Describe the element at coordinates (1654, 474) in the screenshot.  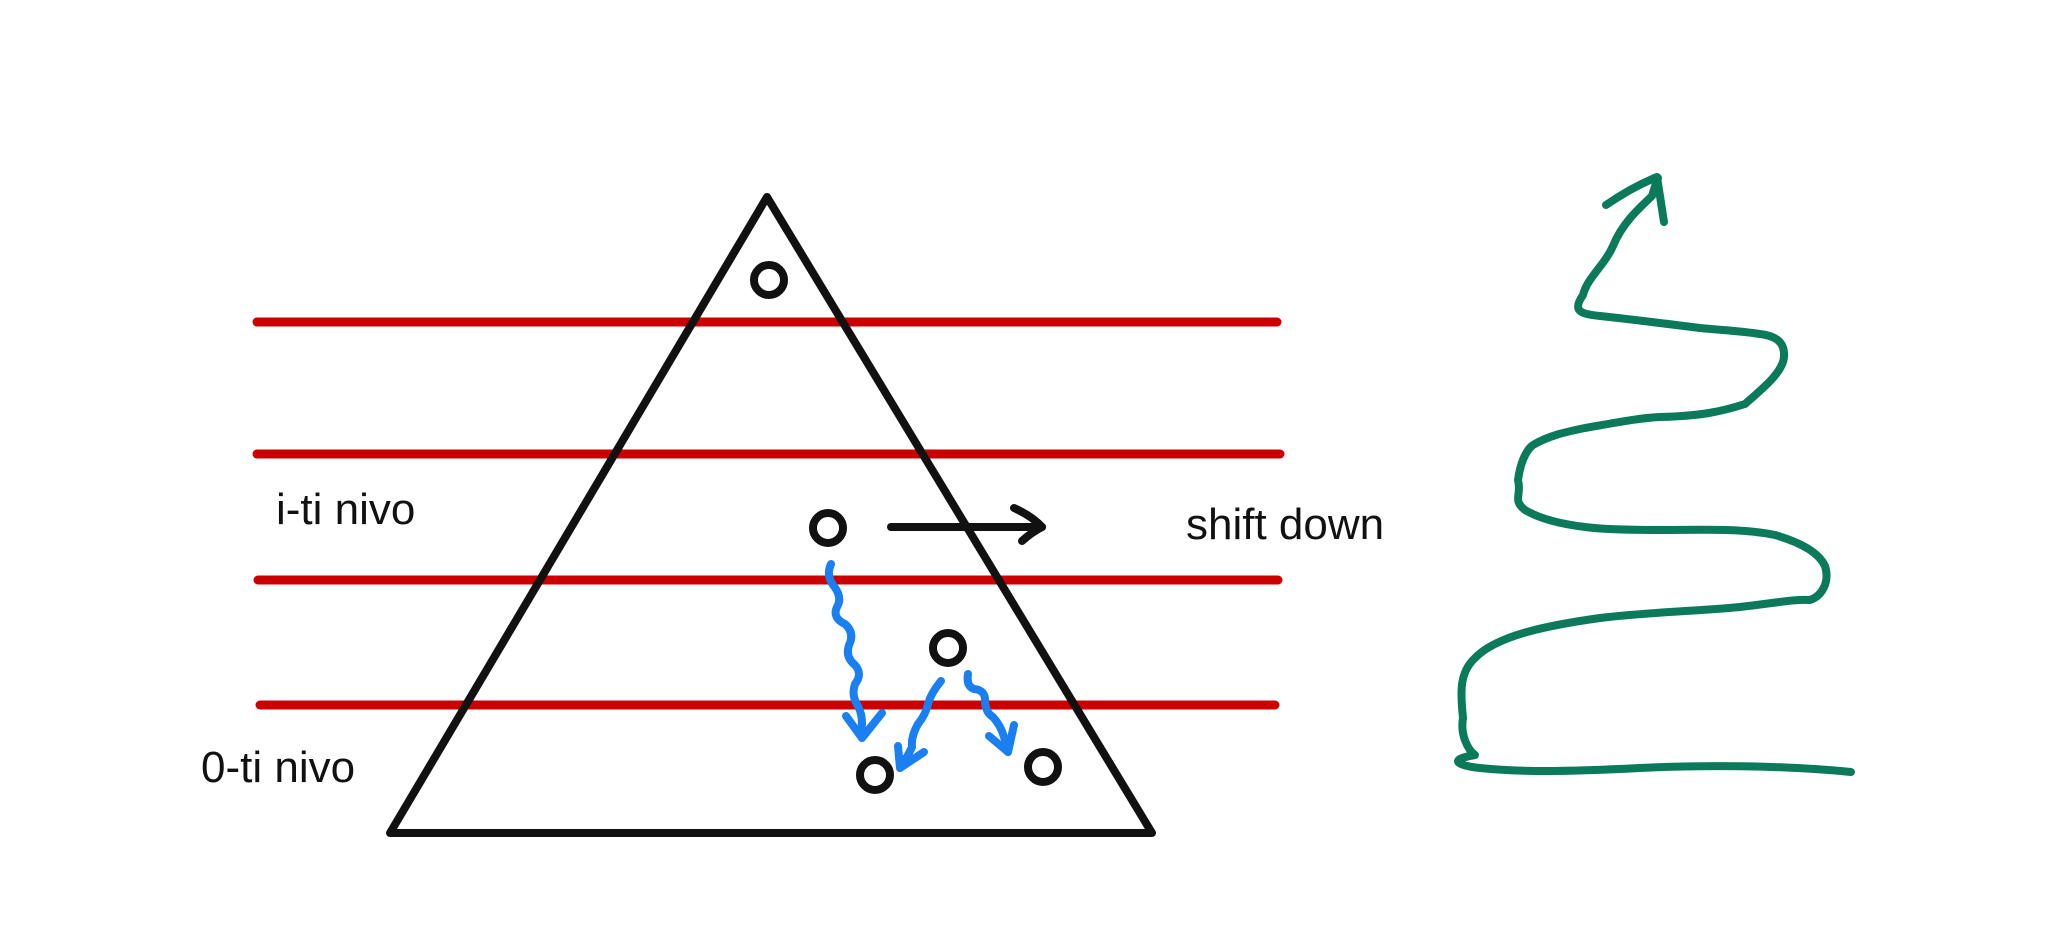
I see `curly-up-arrow-icon` at that location.